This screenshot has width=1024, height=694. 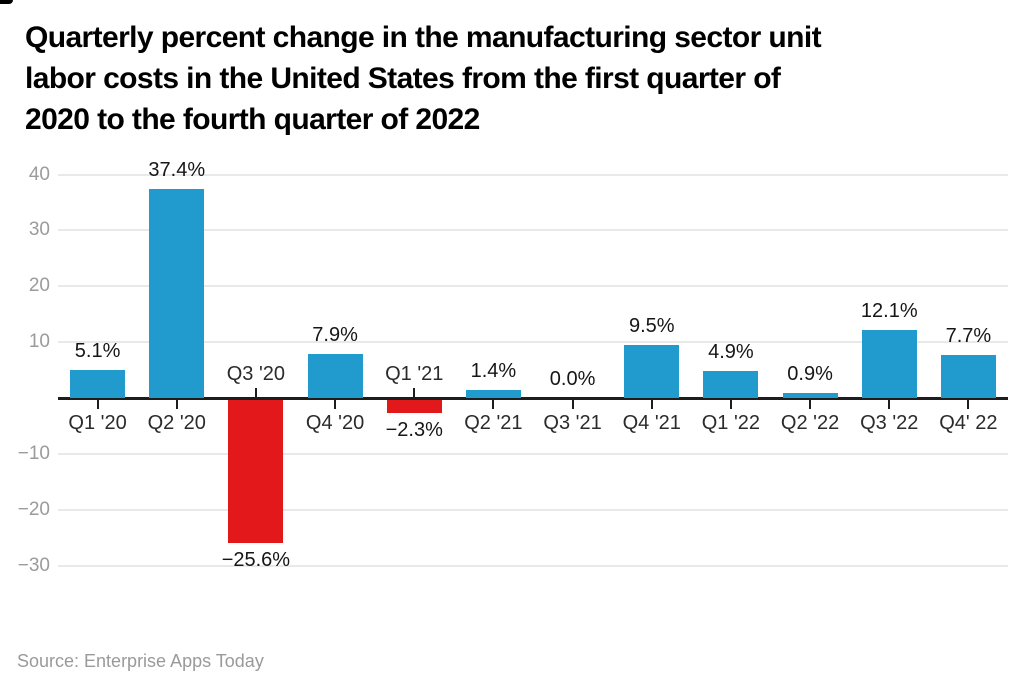 I want to click on value-label: 0.0%, so click(x=572, y=379).